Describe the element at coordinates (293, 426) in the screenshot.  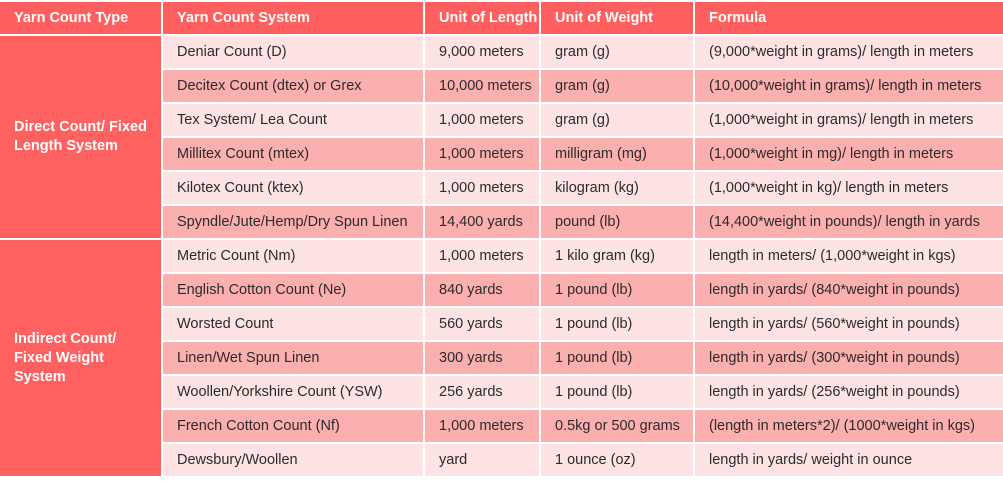
I see `yarn-count-system-cell: French Cotton Count (Nf)` at that location.